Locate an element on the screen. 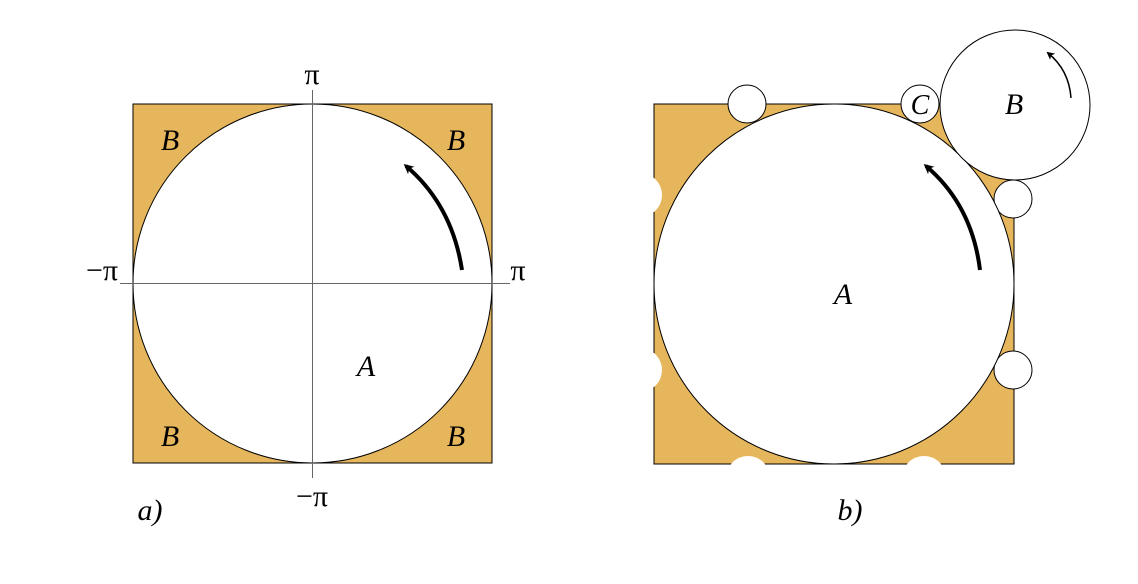 This screenshot has height=584, width=1138. circle-c is located at coordinates (920, 104).